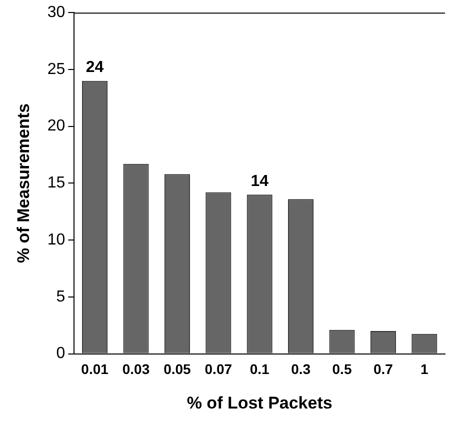 This screenshot has height=426, width=450. I want to click on y-tick-label: 30, so click(56, 13).